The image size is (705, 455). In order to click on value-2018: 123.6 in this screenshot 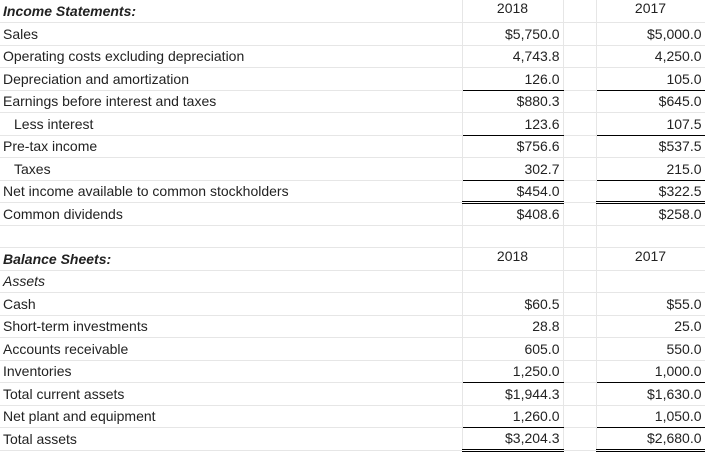, I will do `click(513, 124)`.